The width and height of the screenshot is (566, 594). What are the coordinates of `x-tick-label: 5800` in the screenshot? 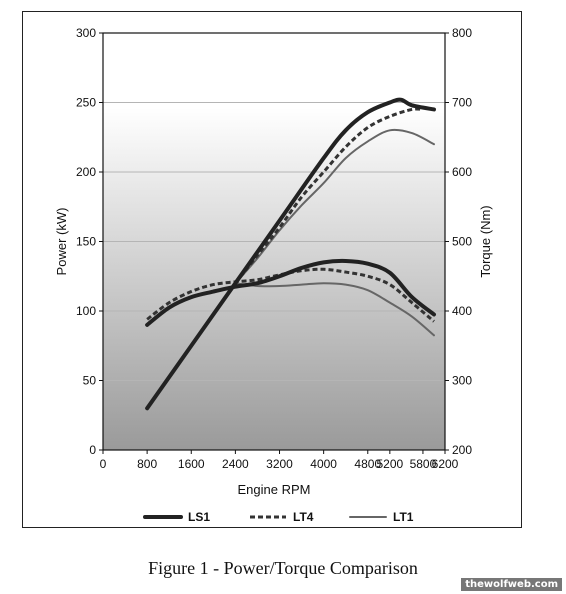 It's located at (423, 464).